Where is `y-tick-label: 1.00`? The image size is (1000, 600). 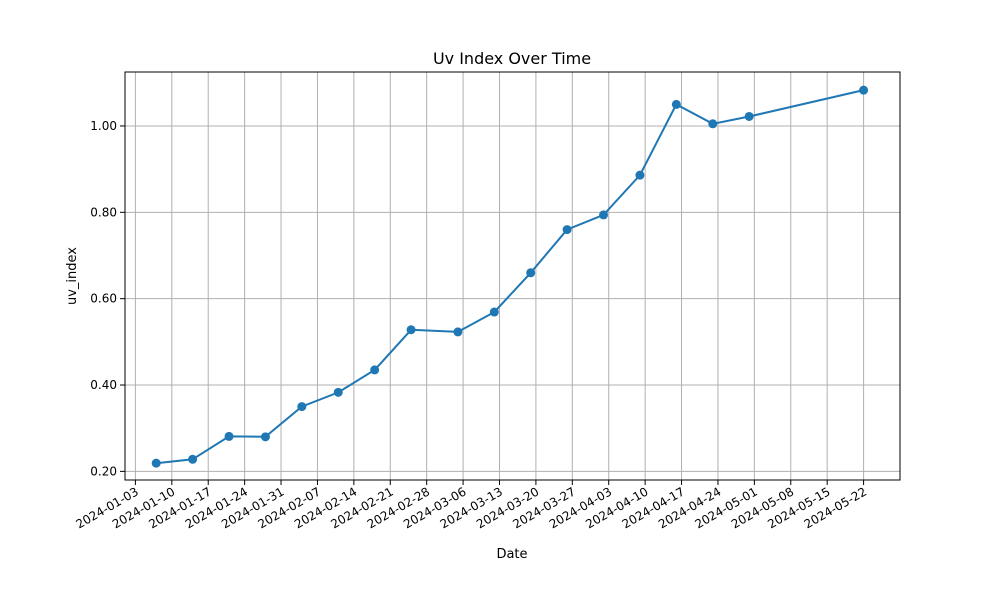 y-tick-label: 1.00 is located at coordinates (103, 126).